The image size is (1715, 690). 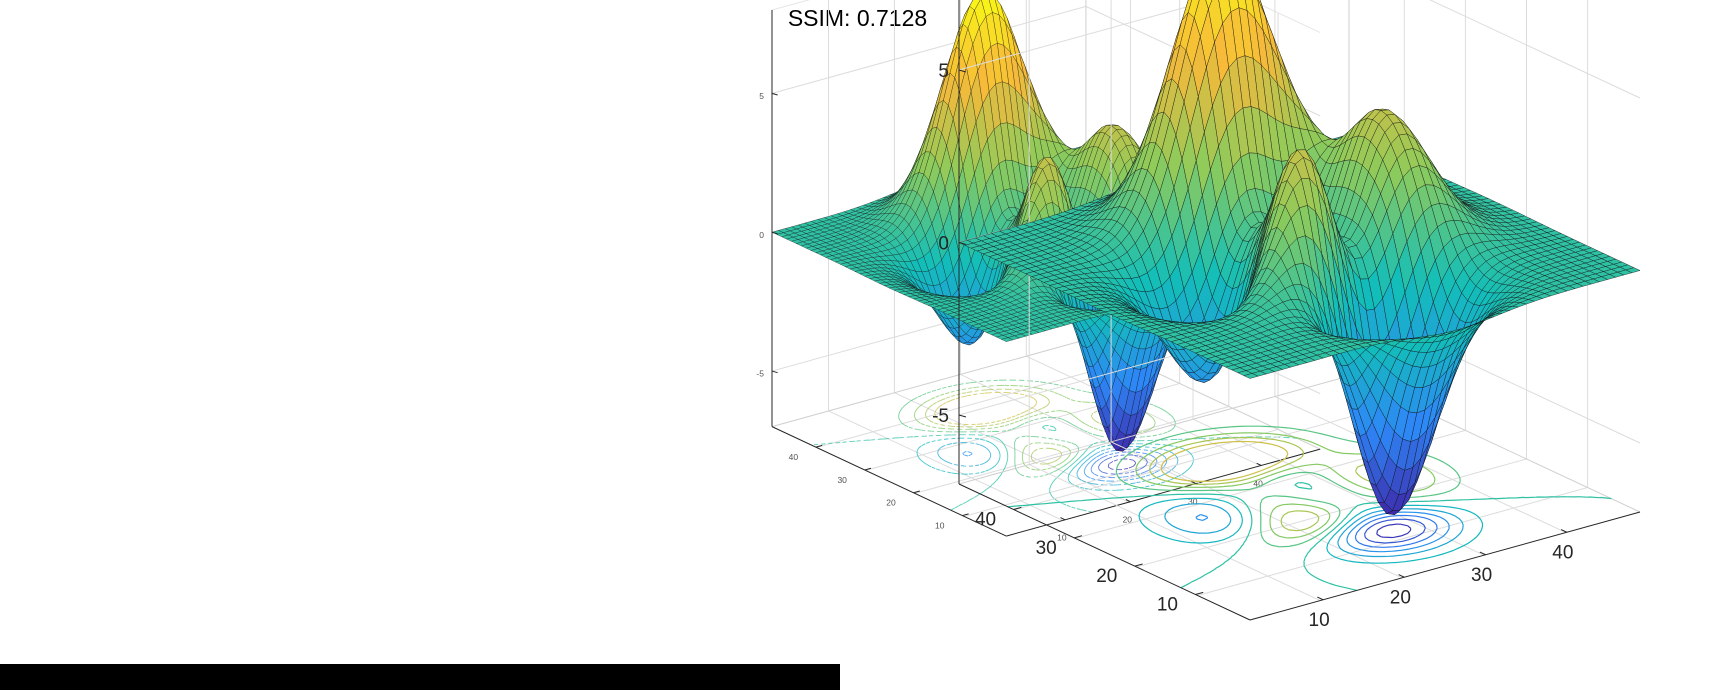 What do you see at coordinates (420, 677) in the screenshot?
I see `black-bar` at bounding box center [420, 677].